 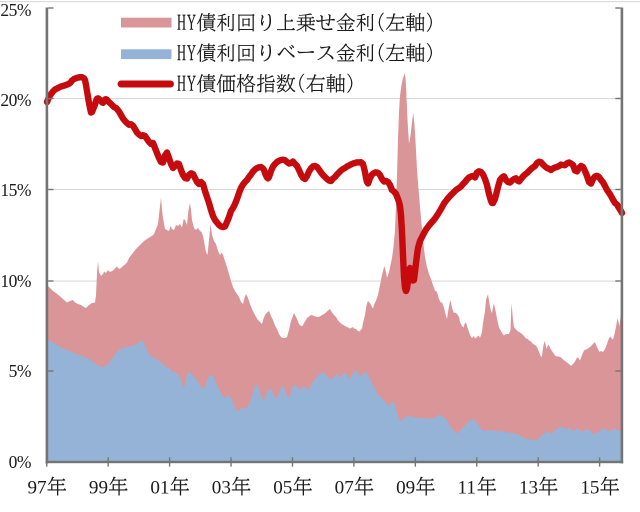 What do you see at coordinates (15, 100) in the screenshot?
I see `svg-text: 20%` at bounding box center [15, 100].